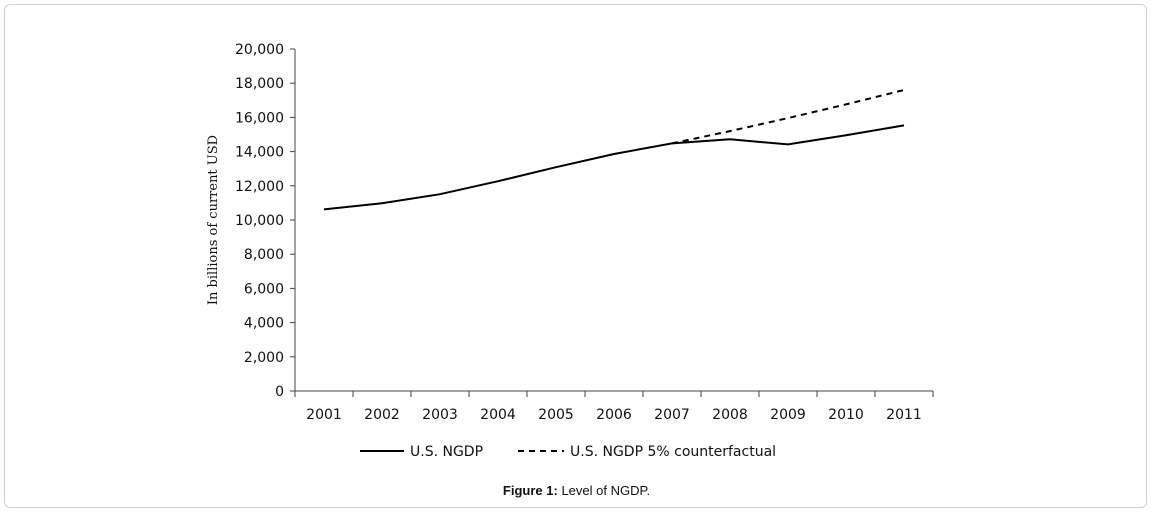 This screenshot has height=514, width=1153. I want to click on y-tick-label: 14,000, so click(259, 153).